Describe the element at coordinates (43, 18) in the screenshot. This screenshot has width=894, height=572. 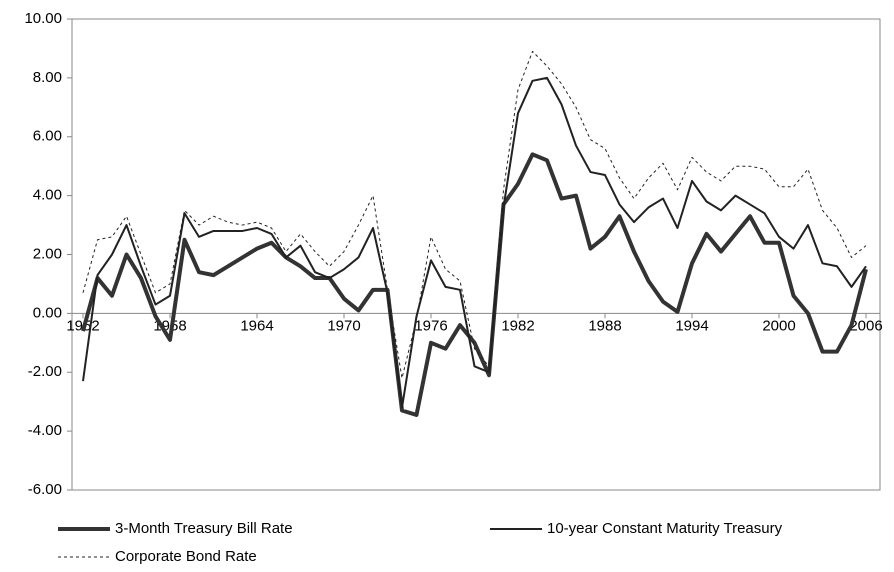
I see `y-tick-label: 10.00` at that location.